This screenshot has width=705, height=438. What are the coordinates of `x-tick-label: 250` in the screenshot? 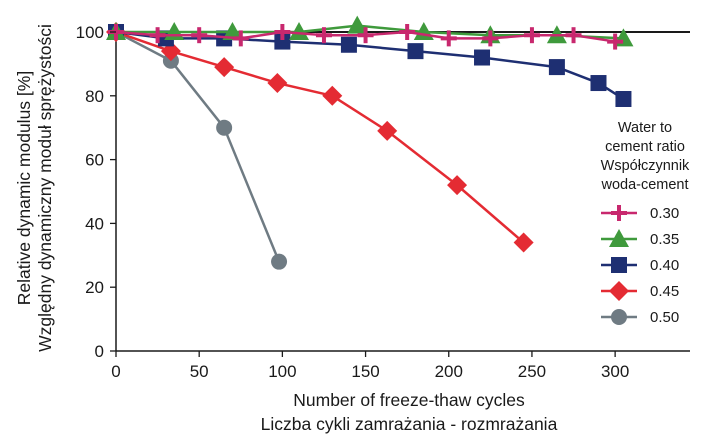 It's located at (532, 371).